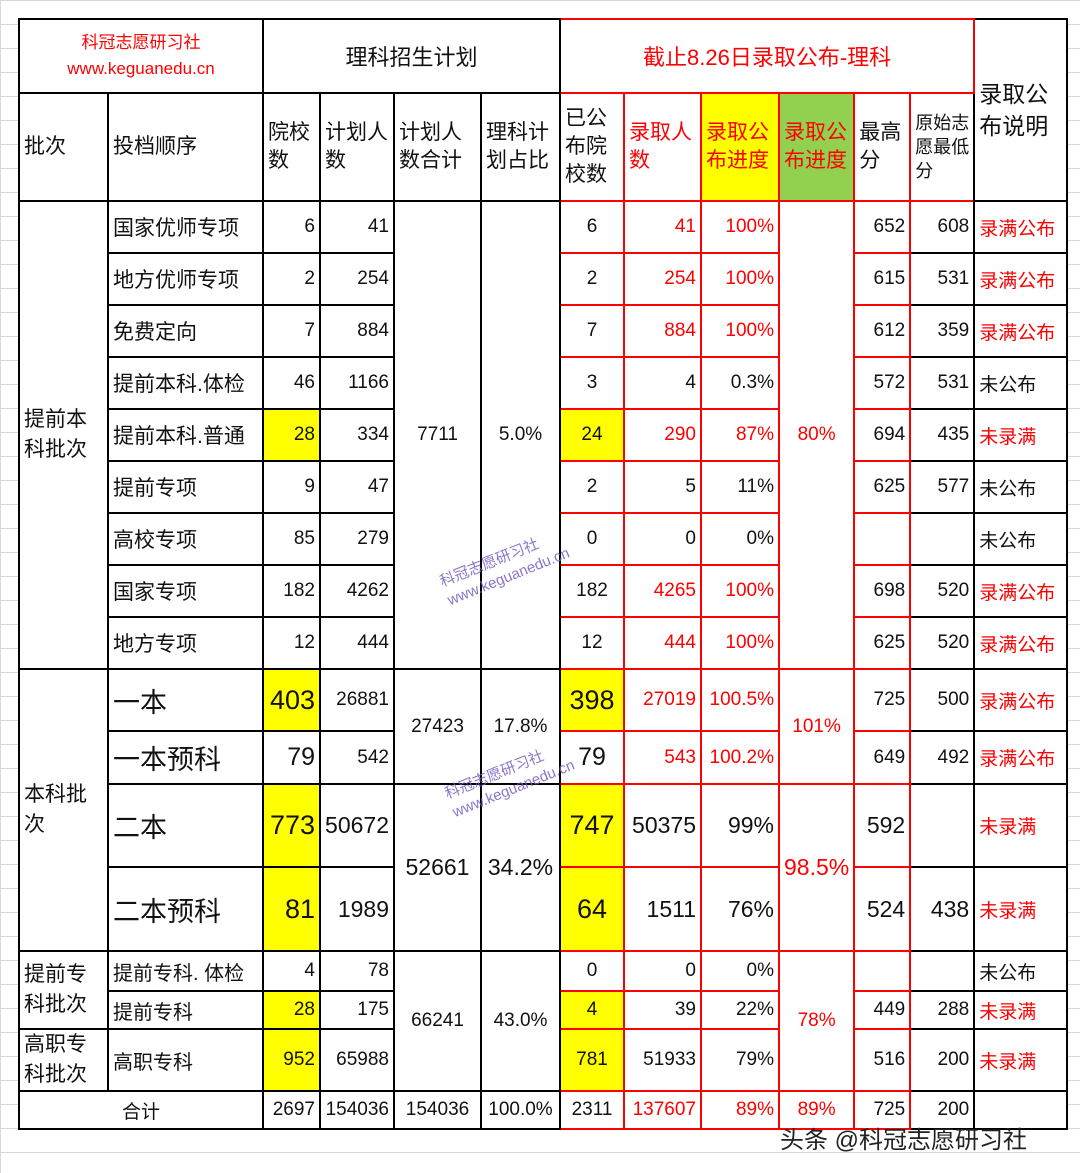 Image resolution: width=1080 pixels, height=1173 pixels. What do you see at coordinates (662, 279) in the screenshot?
I see `admitted-count: 254` at bounding box center [662, 279].